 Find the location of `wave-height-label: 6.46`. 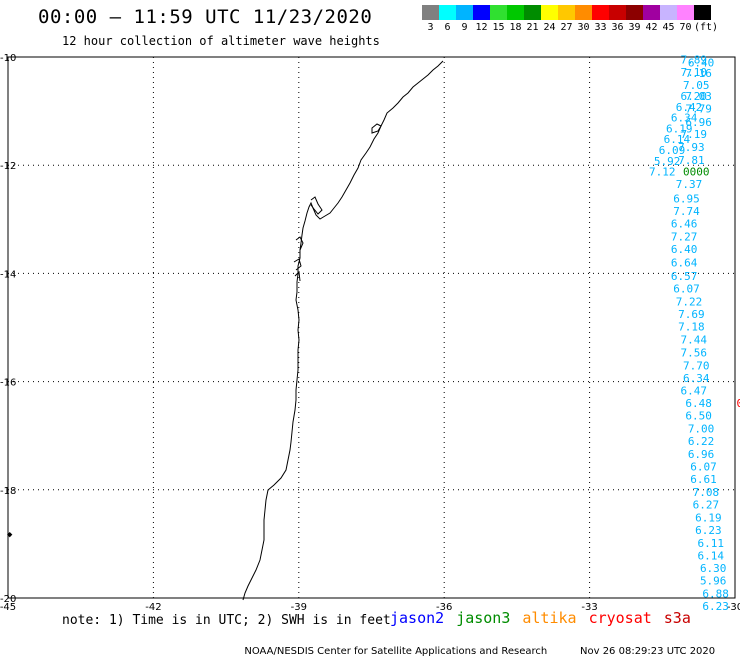

wave-height-label: 6.46 is located at coordinates (684, 224).